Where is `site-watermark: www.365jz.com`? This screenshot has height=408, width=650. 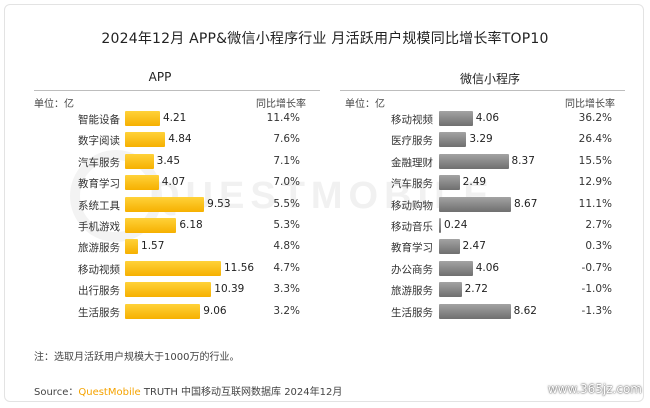 site-watermark: www.365jz.com is located at coordinates (594, 389).